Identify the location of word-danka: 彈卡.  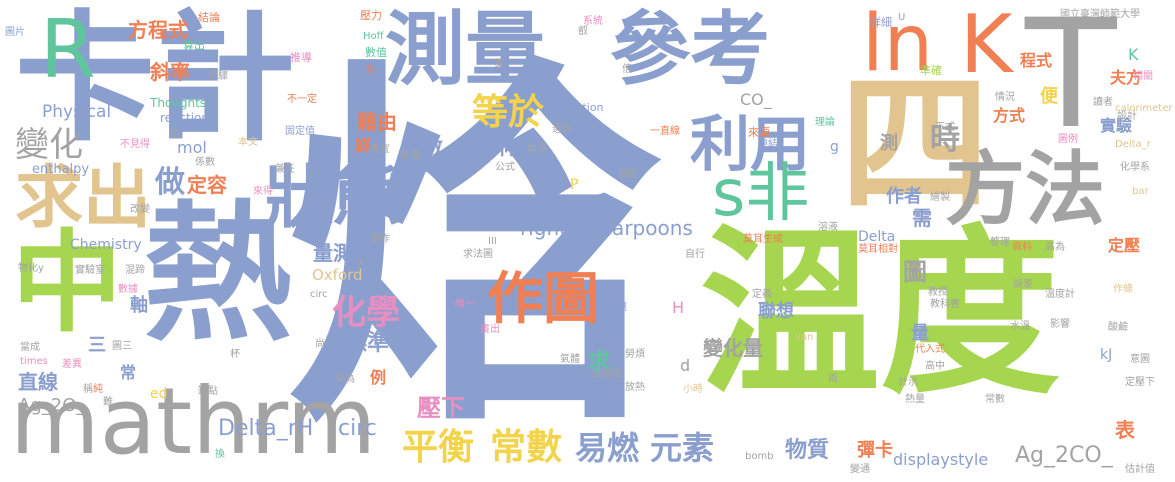
(875, 450).